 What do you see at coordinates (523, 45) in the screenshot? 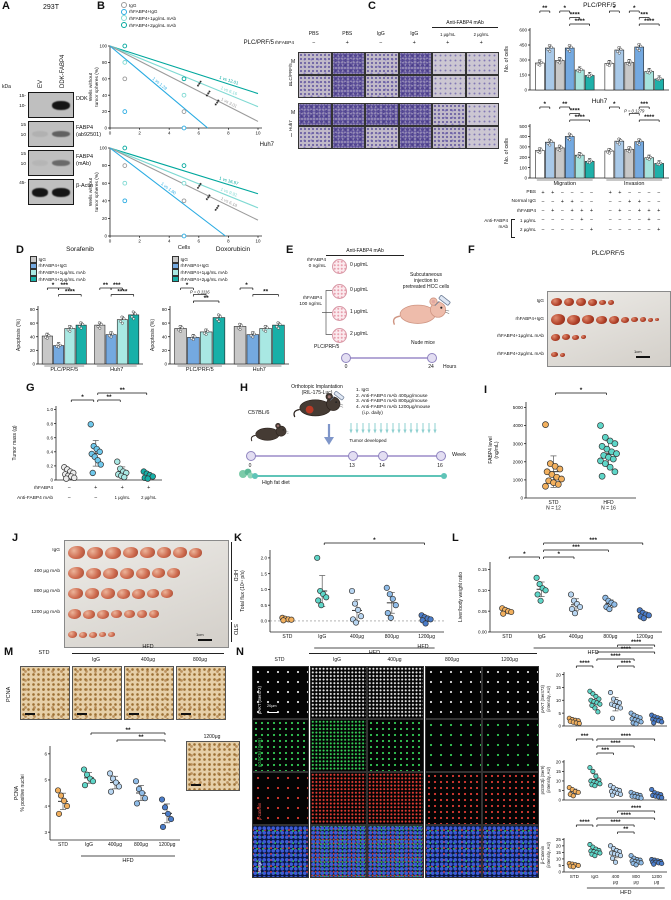
I see `svg-text: 450` at bounding box center [523, 45].